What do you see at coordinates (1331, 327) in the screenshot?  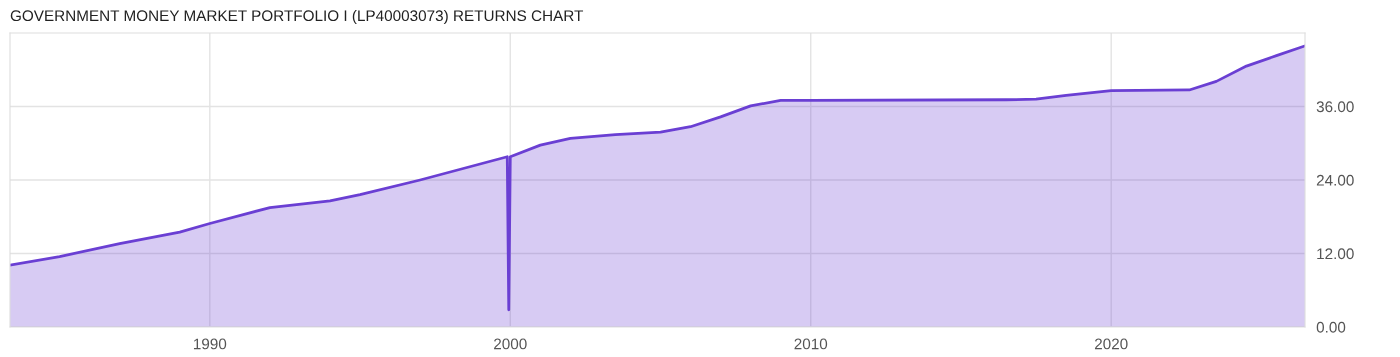 I see `y-tick-label: 0.00` at bounding box center [1331, 327].